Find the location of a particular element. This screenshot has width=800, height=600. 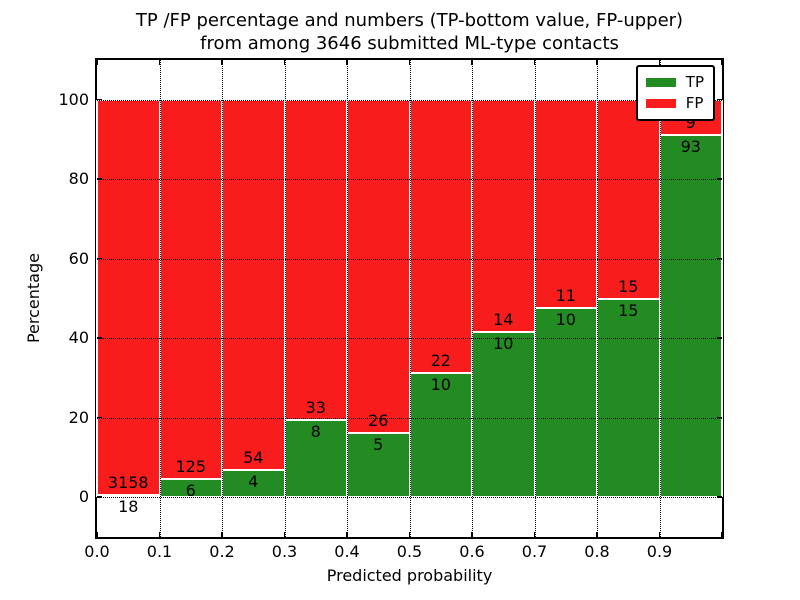

bar-label-fp-2: 54 is located at coordinates (253, 457).